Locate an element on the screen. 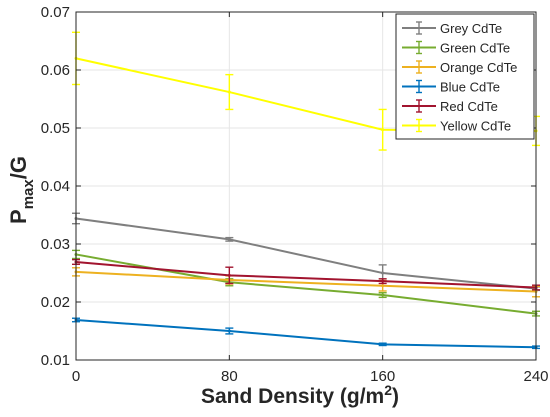  y-tick-label: 0.02 is located at coordinates (55, 302).